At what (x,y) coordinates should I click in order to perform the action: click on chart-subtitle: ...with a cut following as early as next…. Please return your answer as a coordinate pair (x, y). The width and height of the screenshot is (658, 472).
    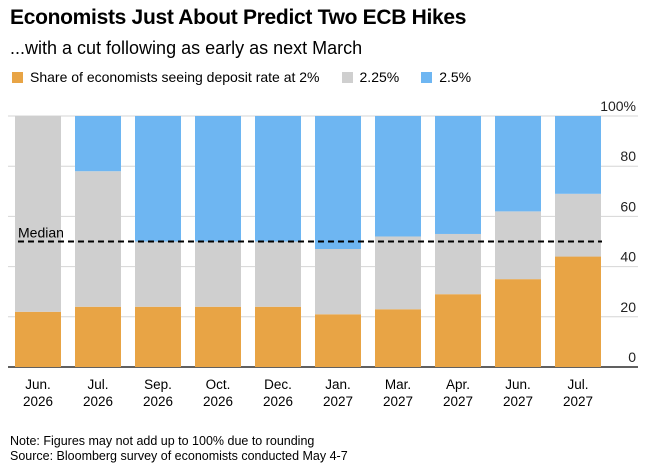
    Looking at the image, I should click on (186, 48).